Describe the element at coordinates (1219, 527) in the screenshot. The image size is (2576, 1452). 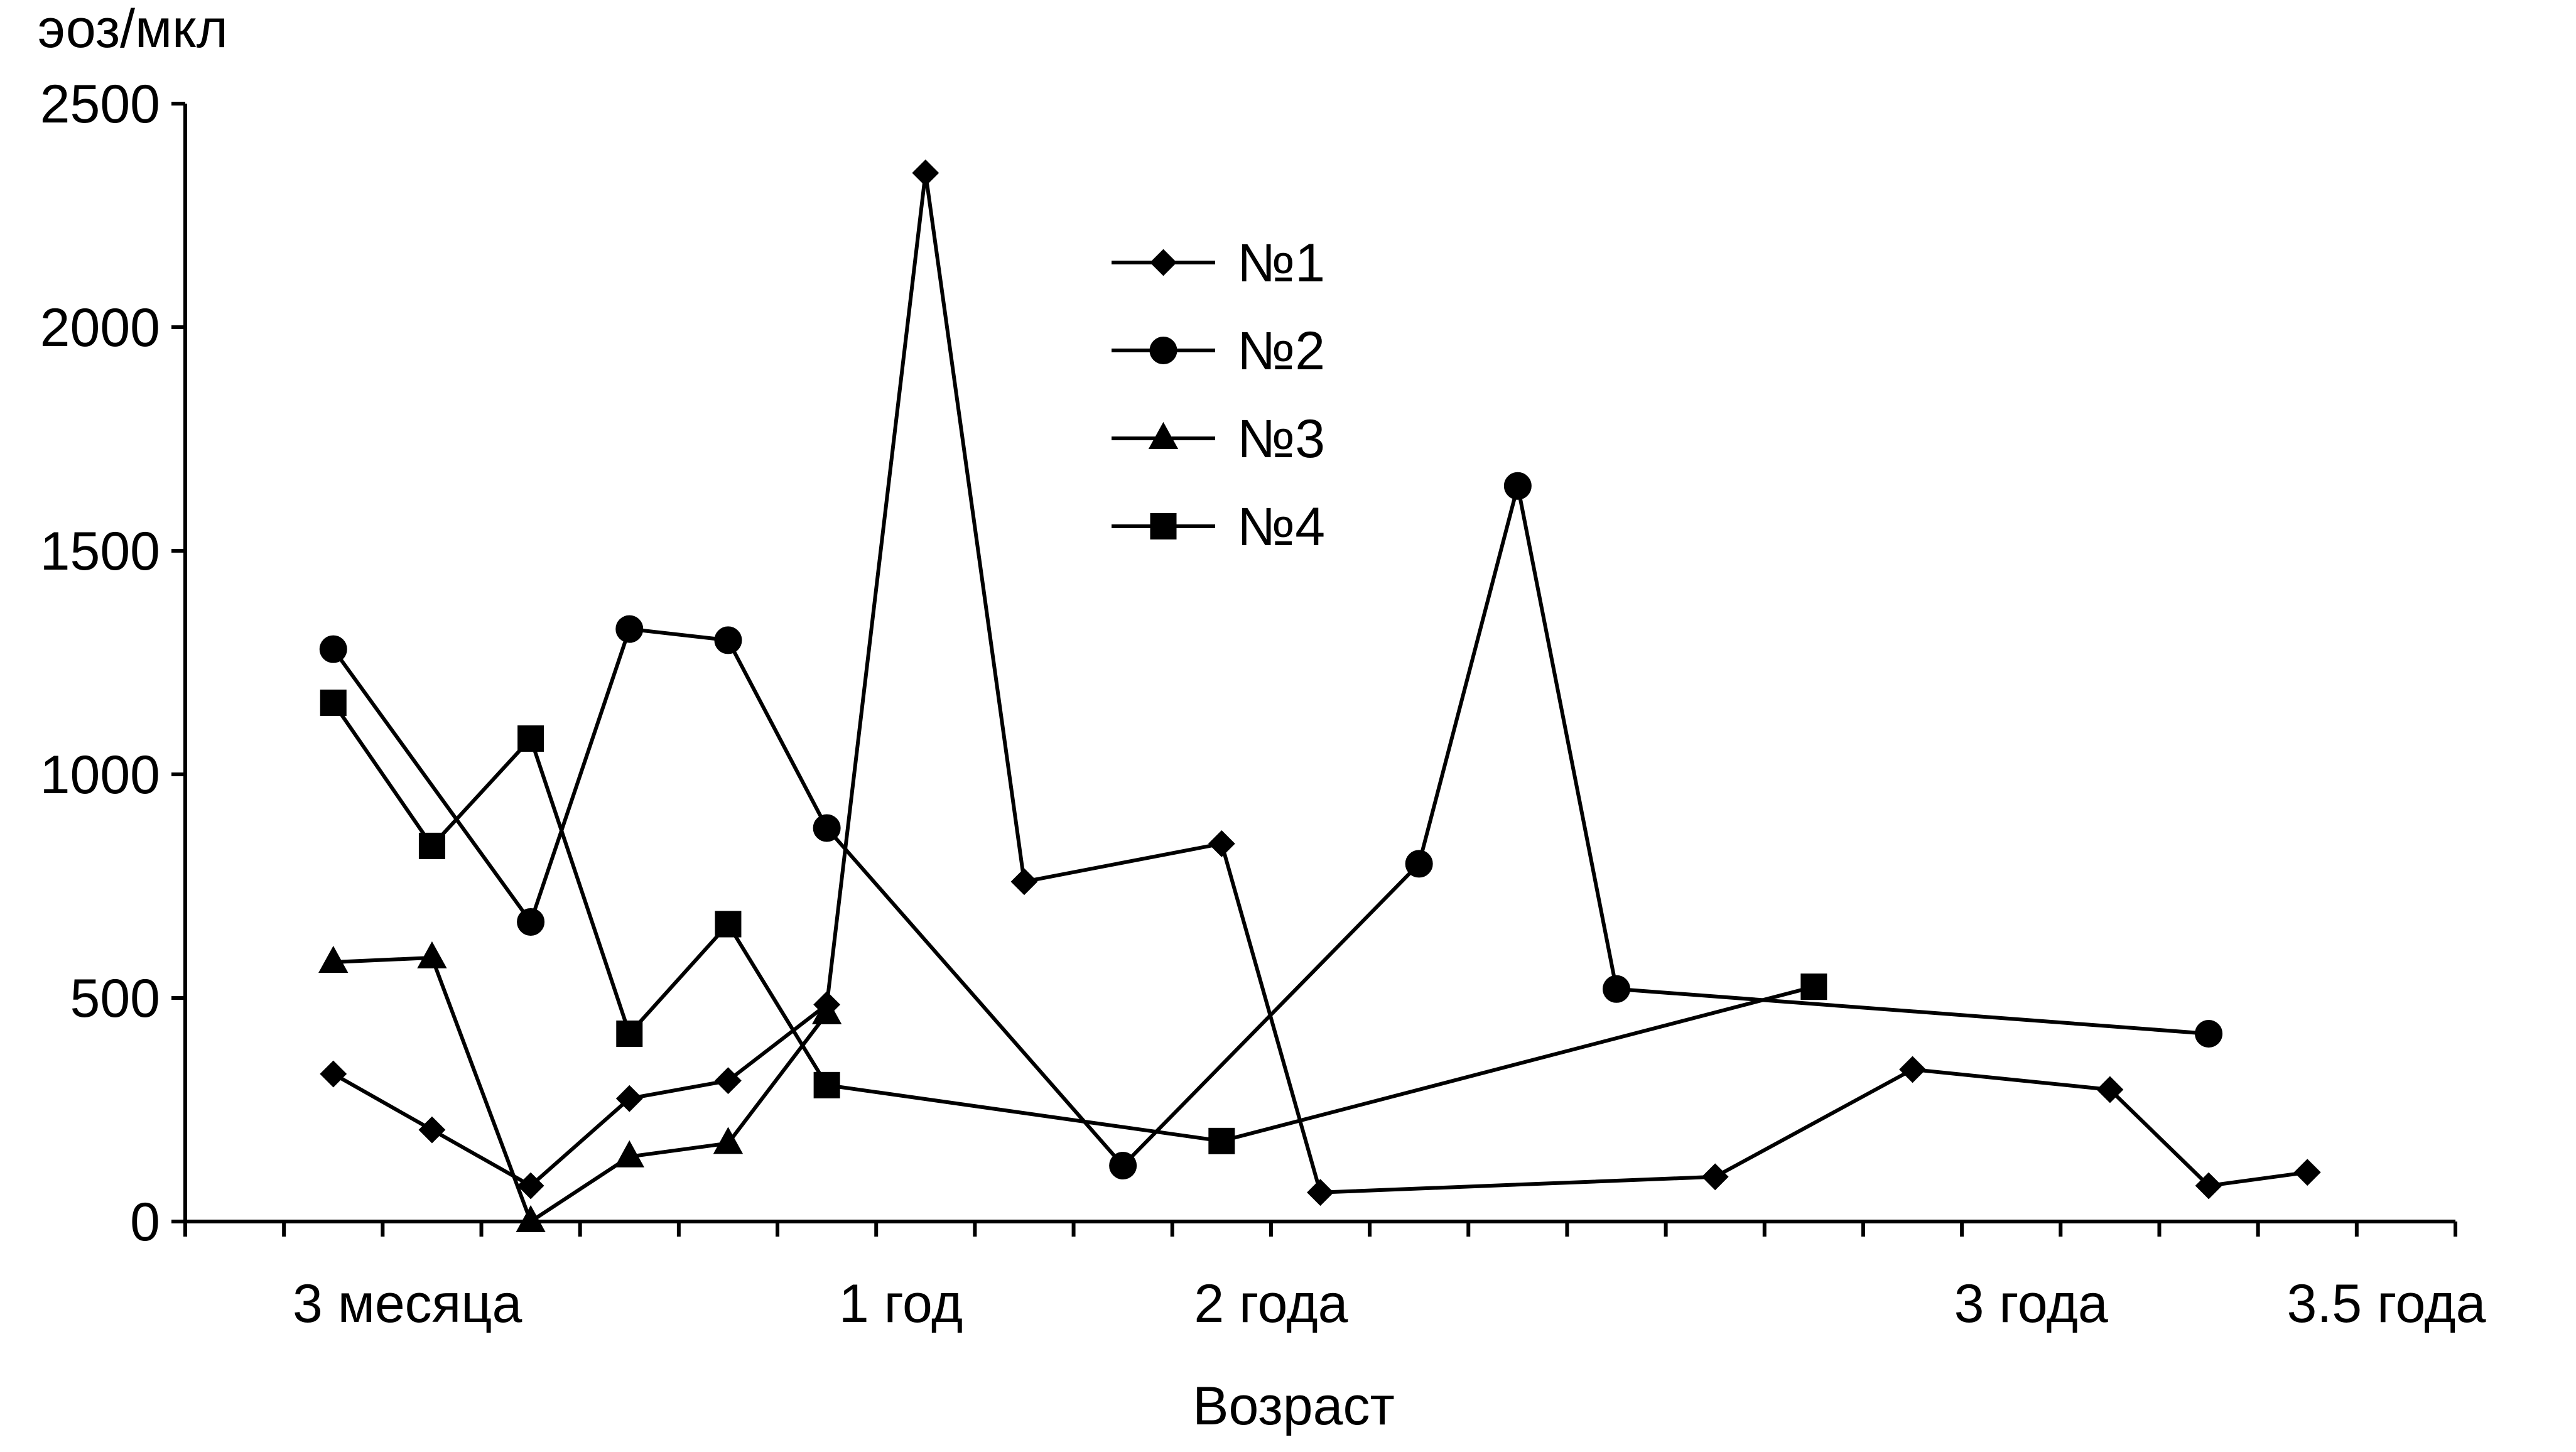
I see `legend-item-4: №4` at that location.